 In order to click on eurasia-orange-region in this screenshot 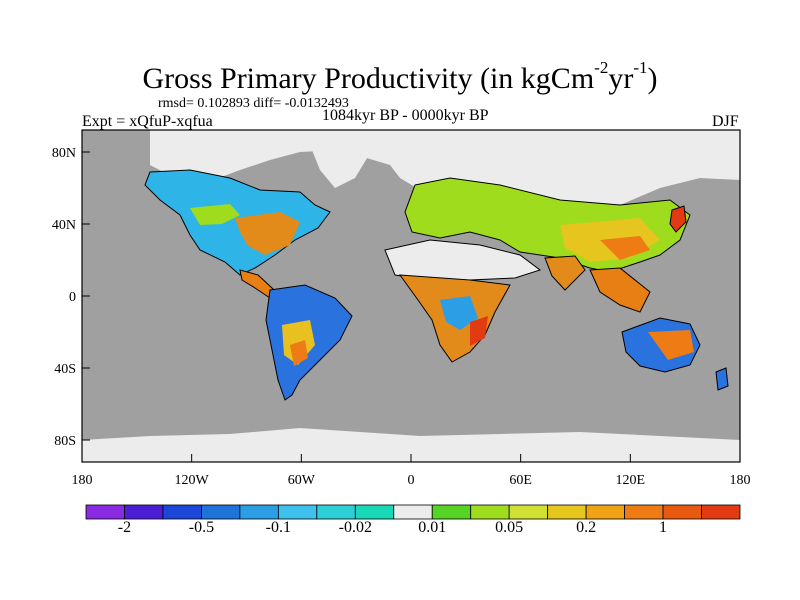, I will do `click(625, 248)`.